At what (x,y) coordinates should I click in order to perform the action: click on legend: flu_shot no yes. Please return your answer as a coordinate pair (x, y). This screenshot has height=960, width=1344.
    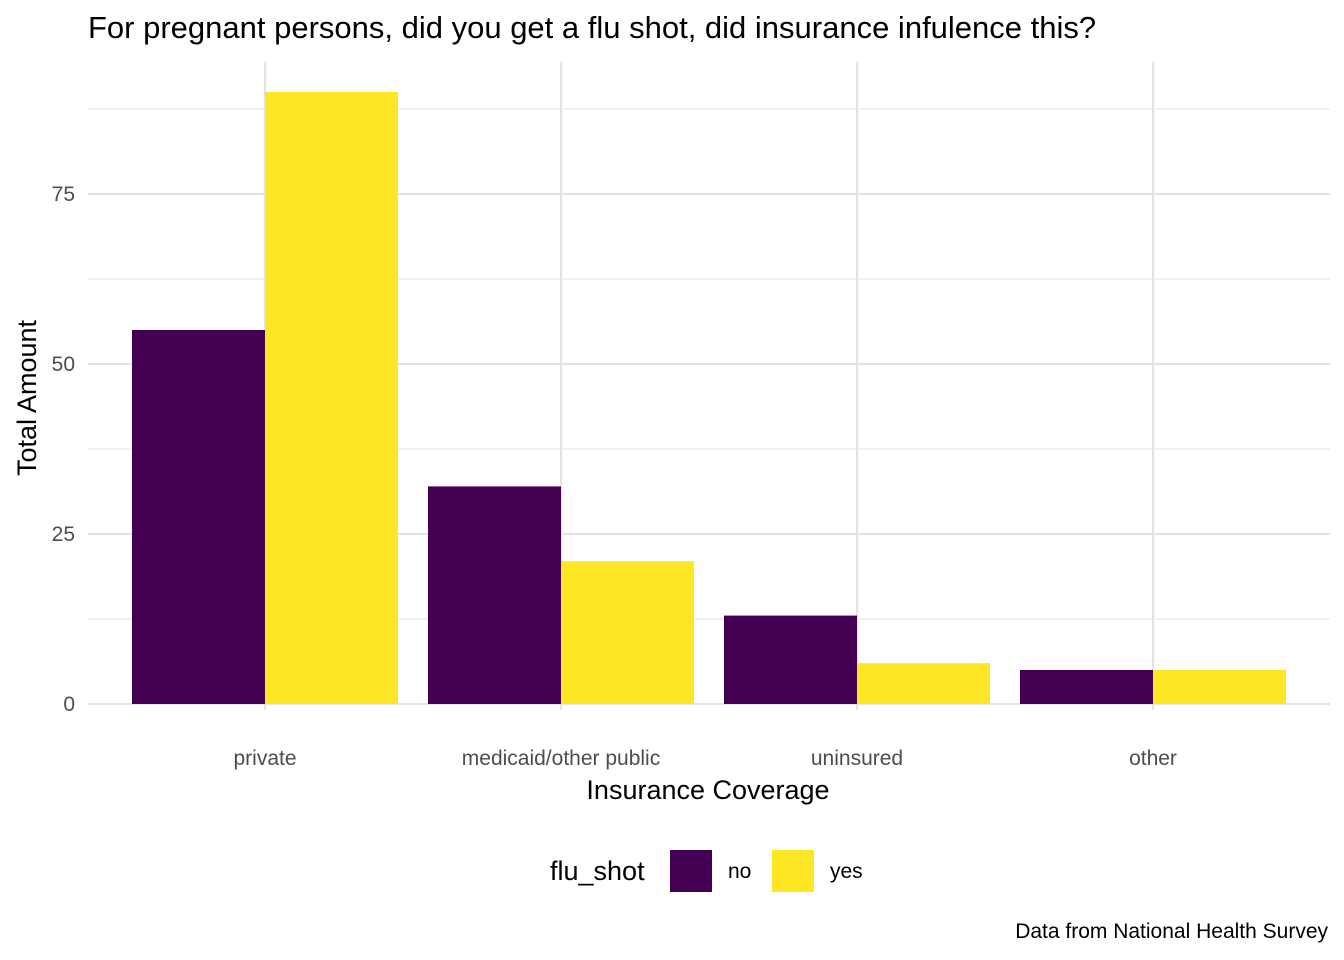
    Looking at the image, I should click on (672, 872).